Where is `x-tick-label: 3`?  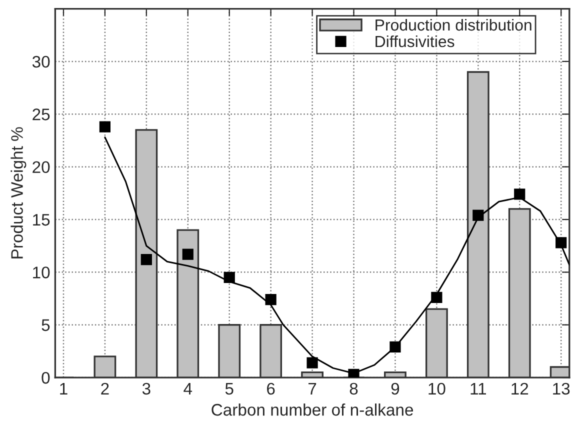 x-tick-label: 3 is located at coordinates (146, 388).